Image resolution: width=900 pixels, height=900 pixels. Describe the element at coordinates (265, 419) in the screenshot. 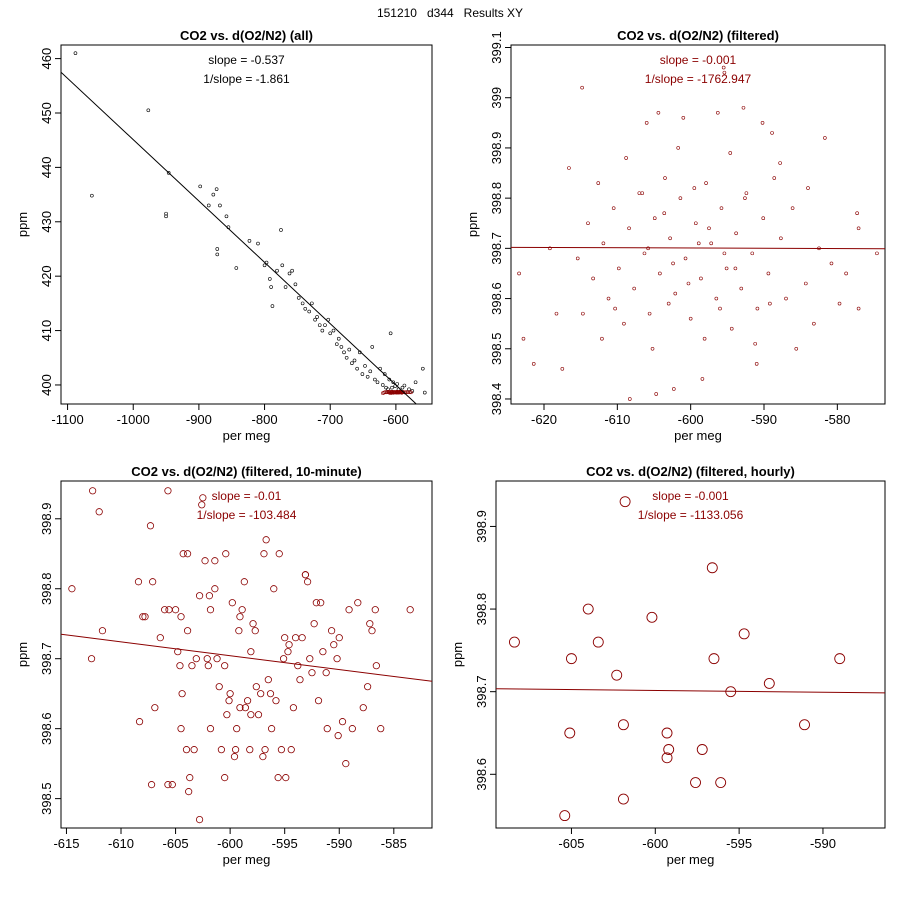

I see `x-tick-label: -800` at that location.